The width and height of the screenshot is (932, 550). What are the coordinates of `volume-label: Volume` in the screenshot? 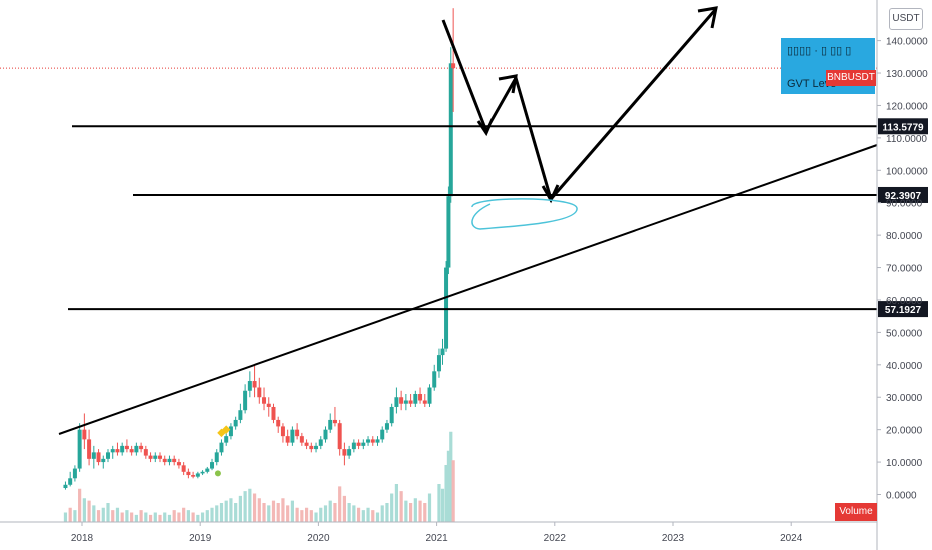 It's located at (856, 512).